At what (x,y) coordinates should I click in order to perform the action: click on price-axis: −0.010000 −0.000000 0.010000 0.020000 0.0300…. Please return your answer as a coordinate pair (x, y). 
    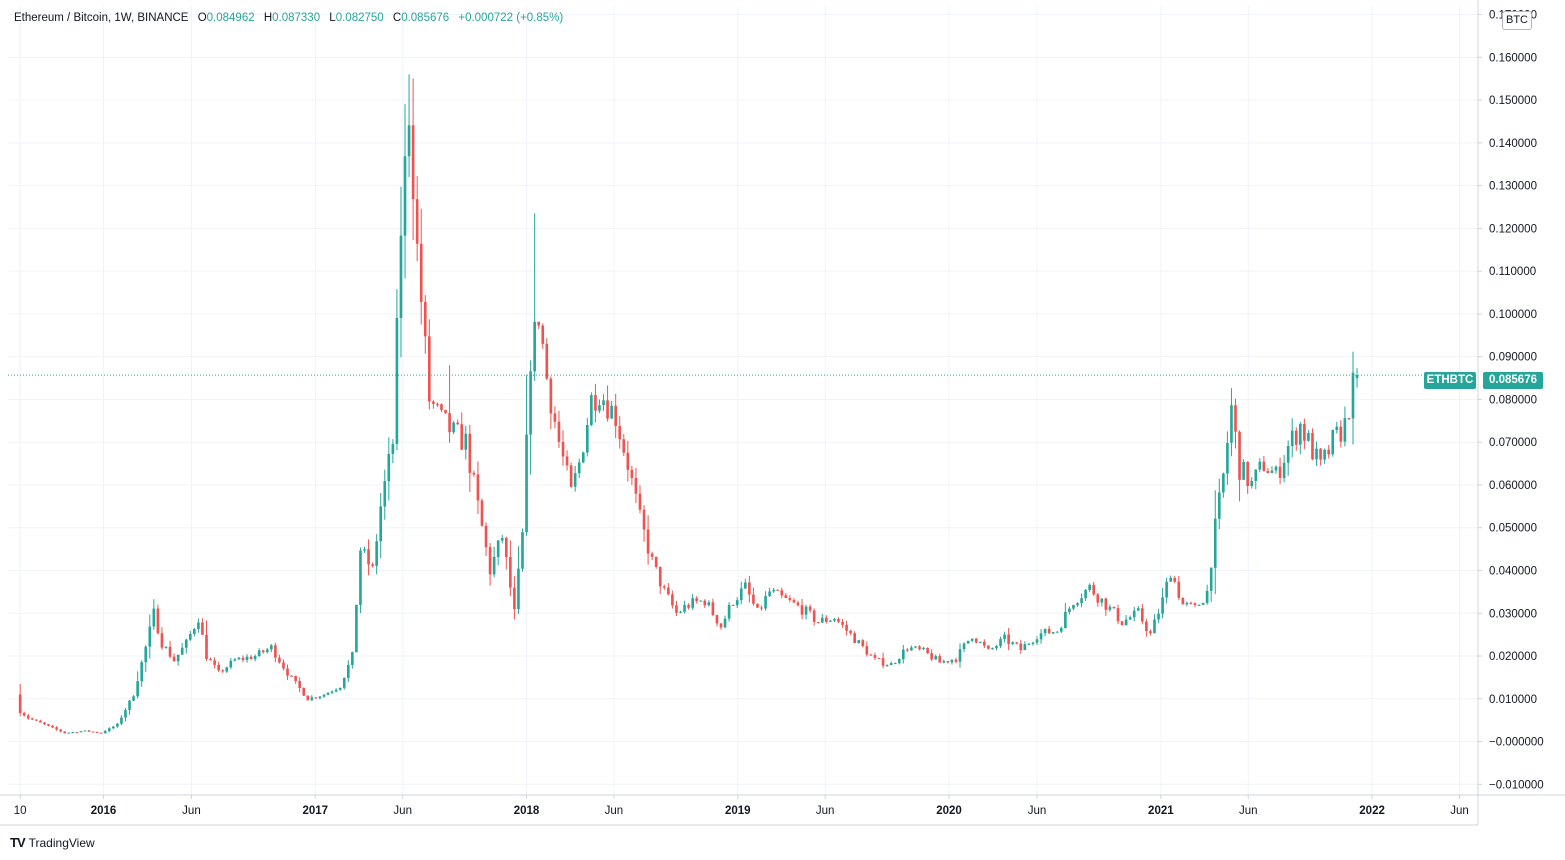
    Looking at the image, I should click on (1511, 401).